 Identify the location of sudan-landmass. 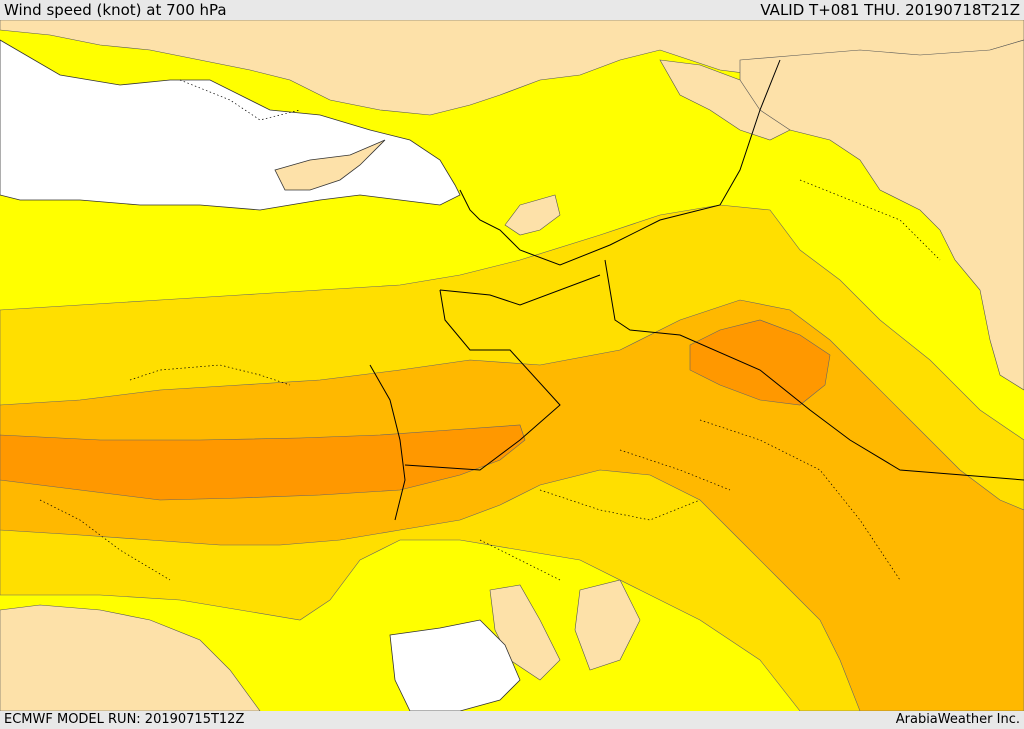
(130, 657).